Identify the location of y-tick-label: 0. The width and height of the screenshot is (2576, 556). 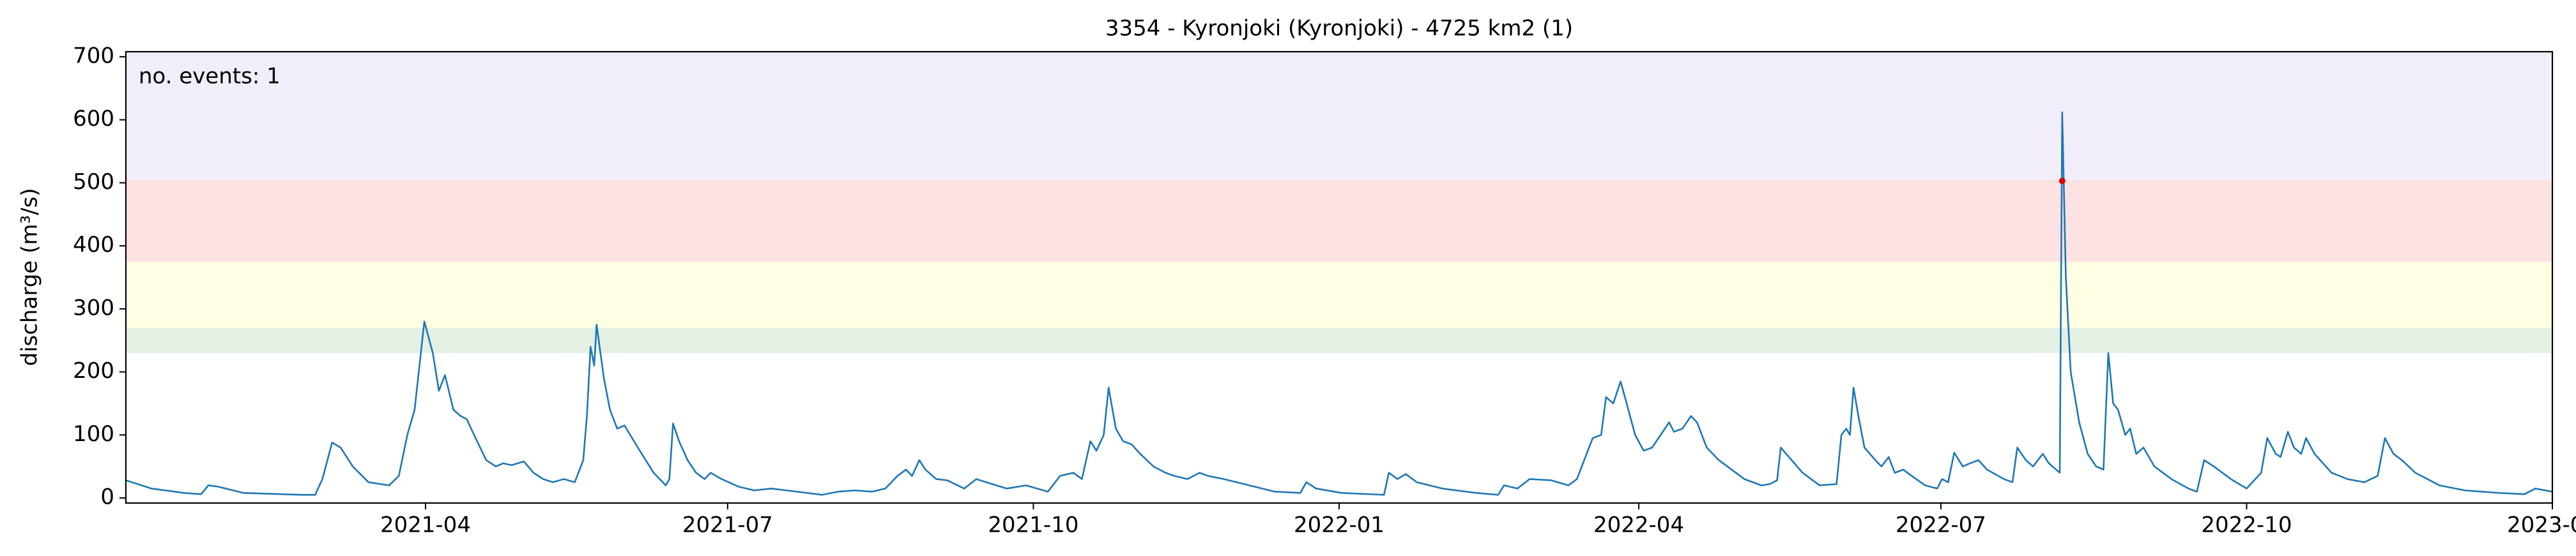
(107, 498).